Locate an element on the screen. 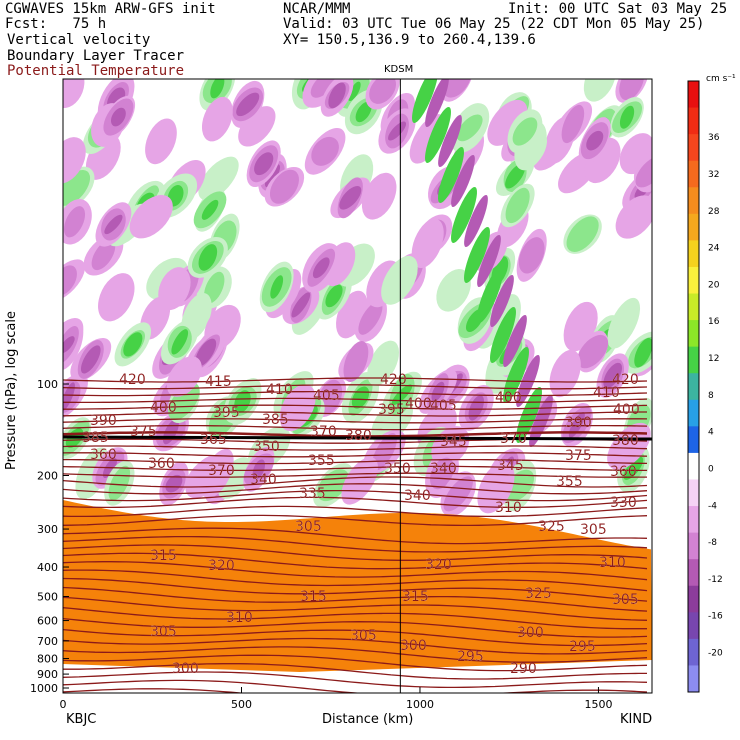 Image resolution: width=740 pixels, height=740 pixels. theta-label: 420 is located at coordinates (625, 380).